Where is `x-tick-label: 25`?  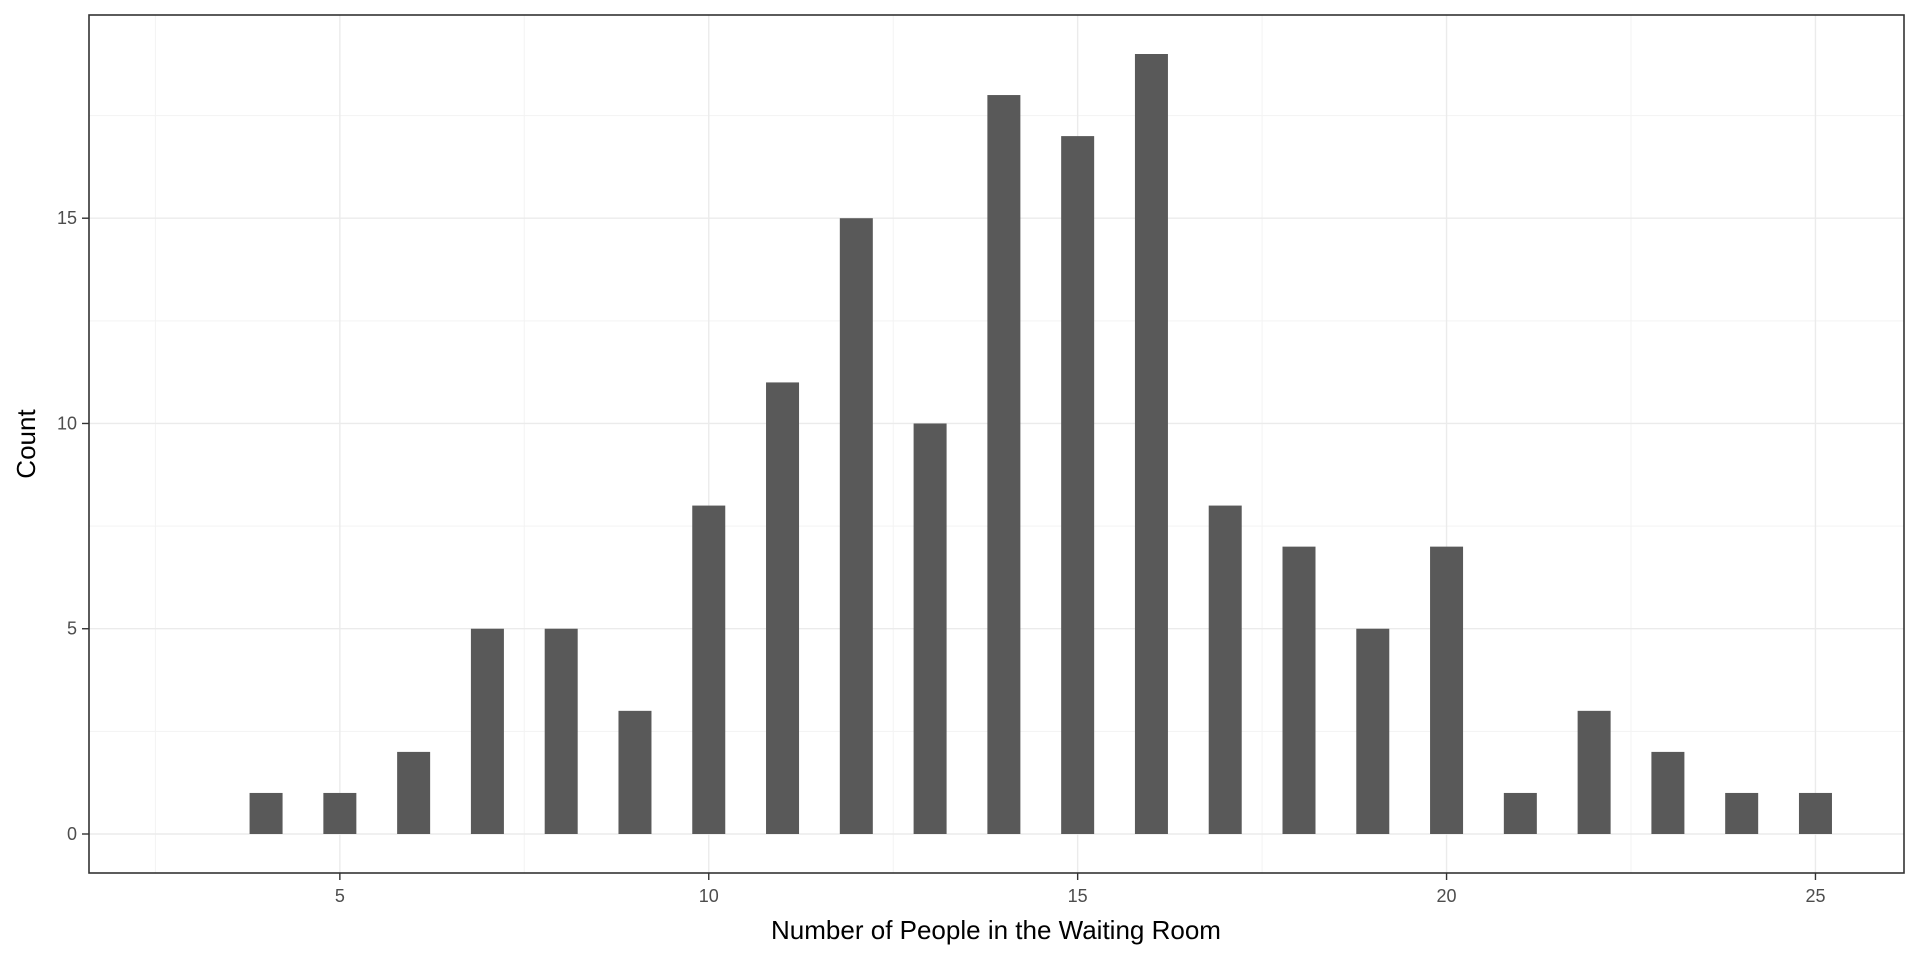 x-tick-label: 25 is located at coordinates (1815, 896).